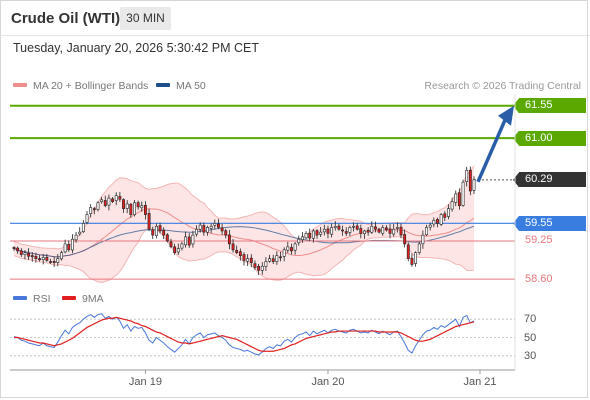  I want to click on x-tick-label: Jan 19, so click(145, 382).